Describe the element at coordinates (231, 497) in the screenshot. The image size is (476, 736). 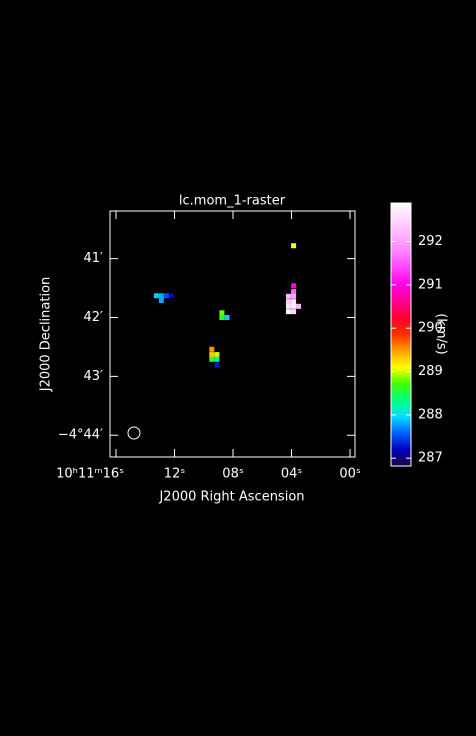
I see `x-axis-label: J2000 Right Ascension` at that location.